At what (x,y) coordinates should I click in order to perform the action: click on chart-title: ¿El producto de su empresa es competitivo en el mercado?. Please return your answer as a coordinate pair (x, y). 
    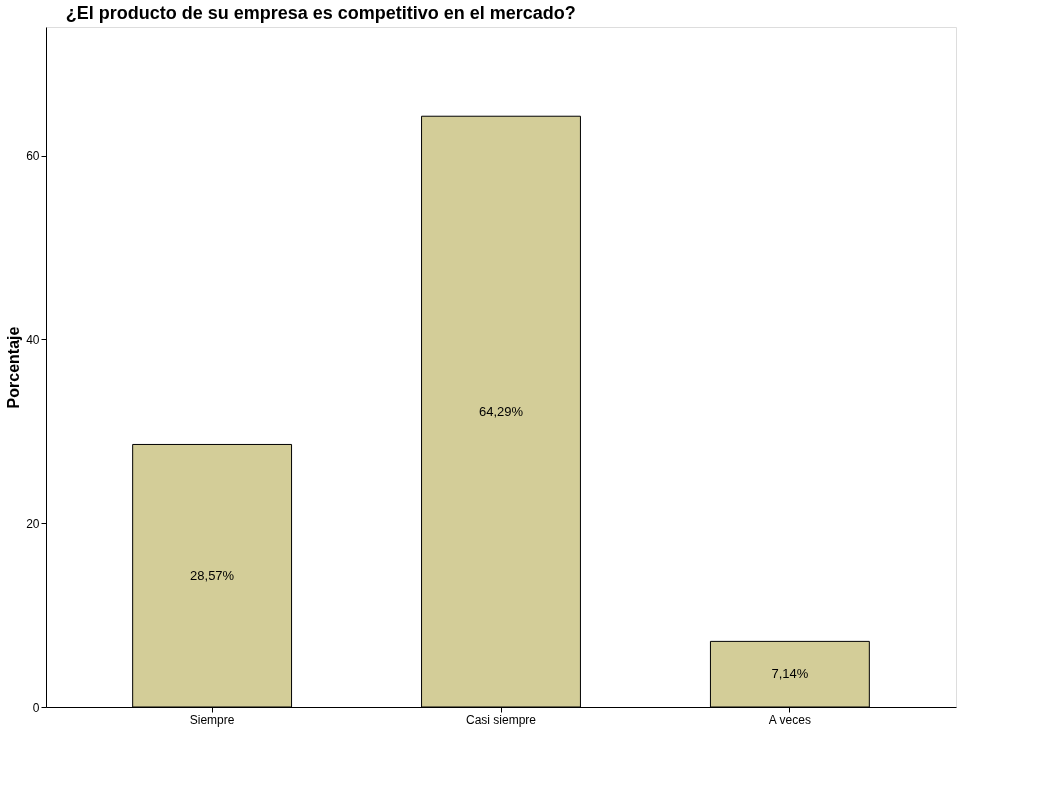
    Looking at the image, I should click on (320, 13).